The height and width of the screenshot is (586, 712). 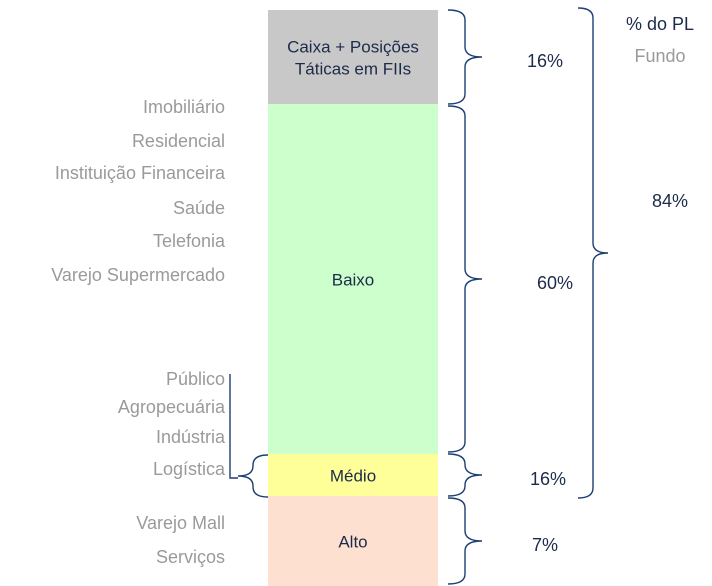 What do you see at coordinates (138, 275) in the screenshot?
I see `sector-label: Varejo Supermercado` at bounding box center [138, 275].